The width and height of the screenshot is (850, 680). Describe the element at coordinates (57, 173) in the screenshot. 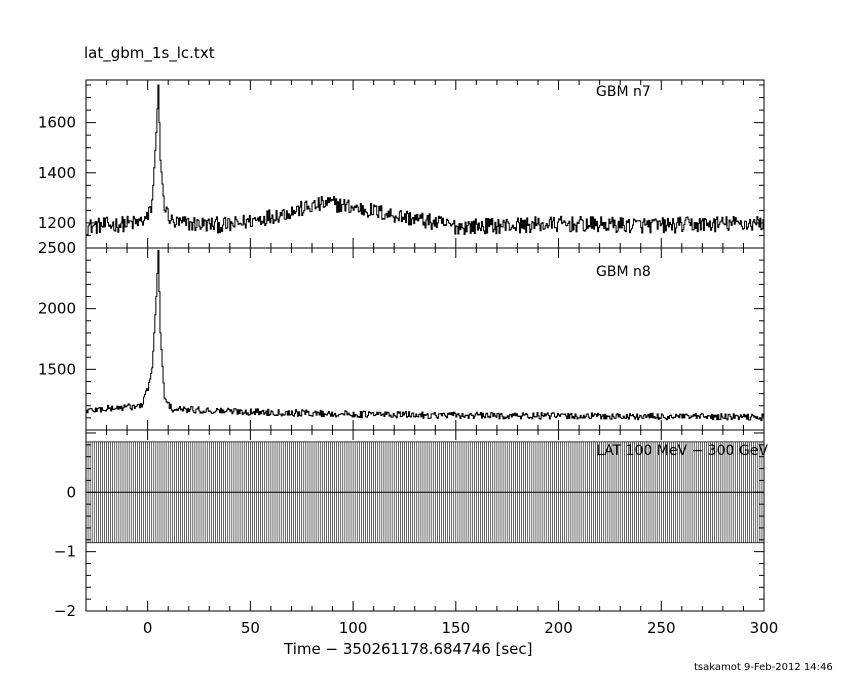

I see `y-tick-label: 1400` at that location.